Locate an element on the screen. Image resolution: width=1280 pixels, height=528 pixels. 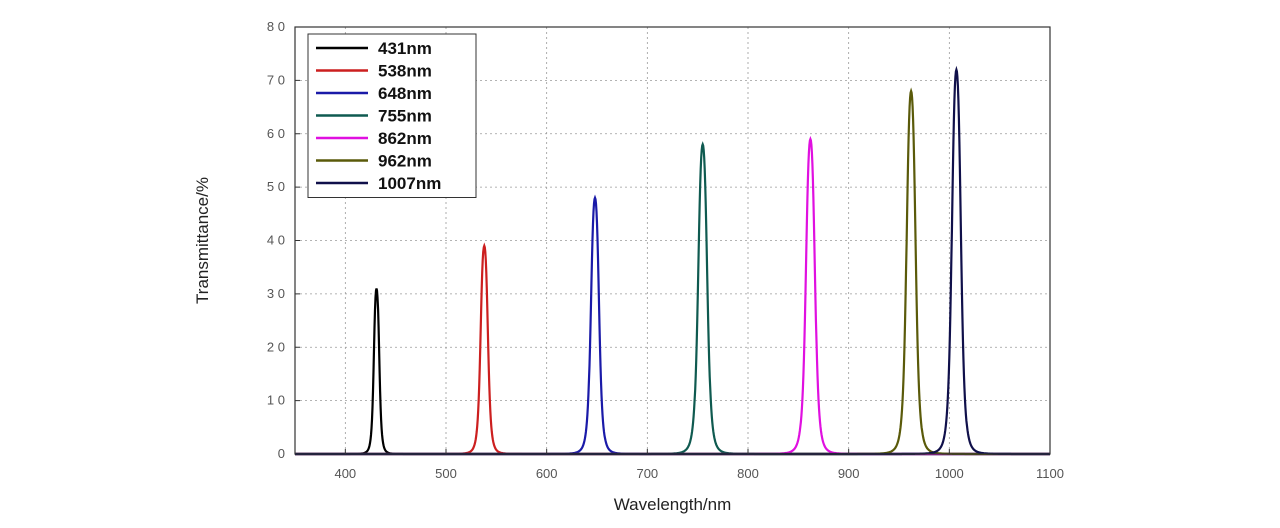
x-tick-label: 900 is located at coordinates (849, 473).